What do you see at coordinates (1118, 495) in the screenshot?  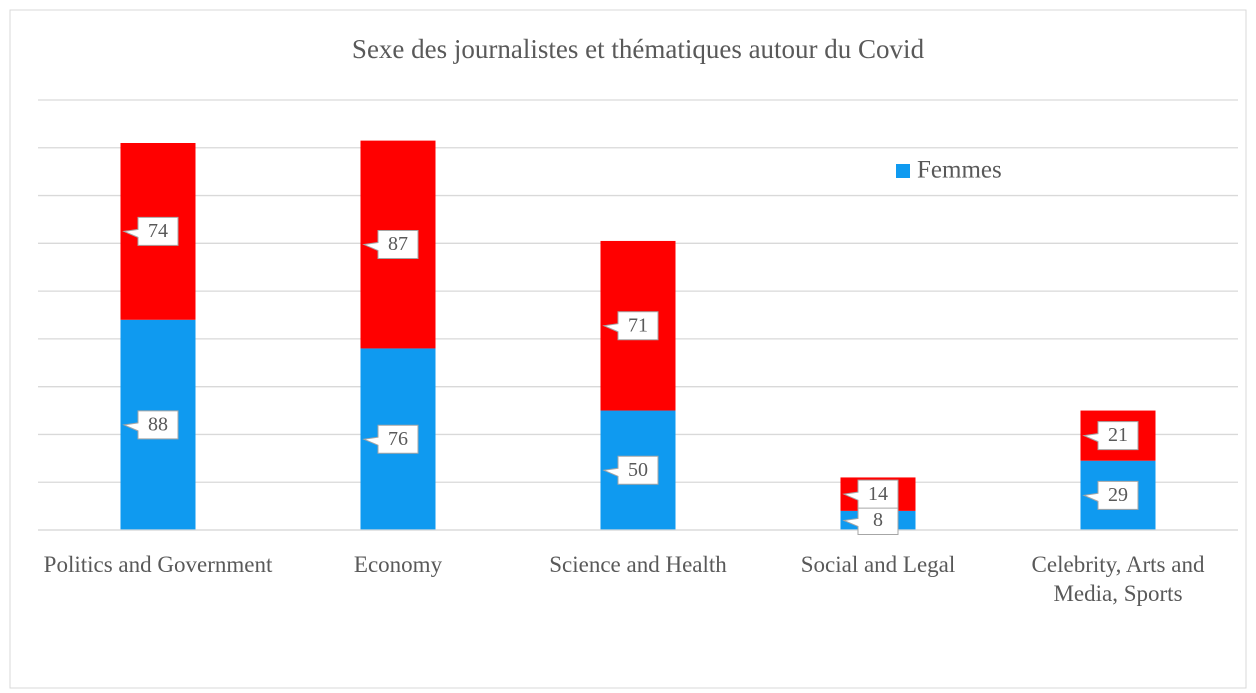 I see `data-label: 29` at bounding box center [1118, 495].